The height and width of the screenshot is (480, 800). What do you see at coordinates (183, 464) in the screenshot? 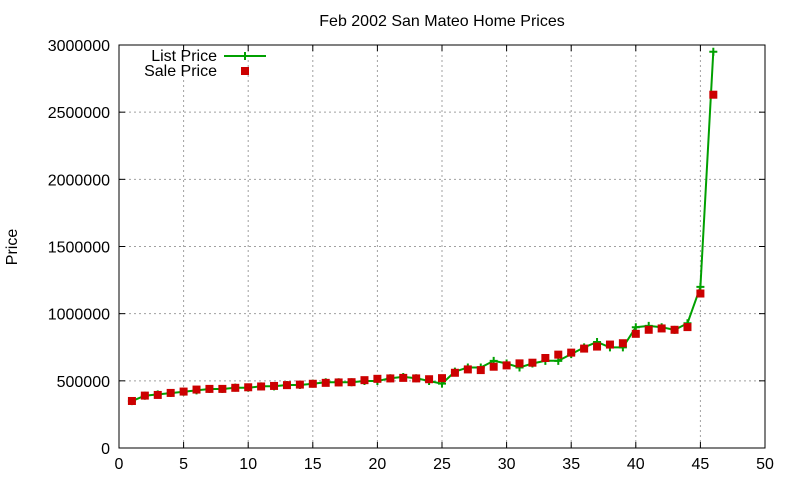
I see `x-tick-label: 5` at bounding box center [183, 464].